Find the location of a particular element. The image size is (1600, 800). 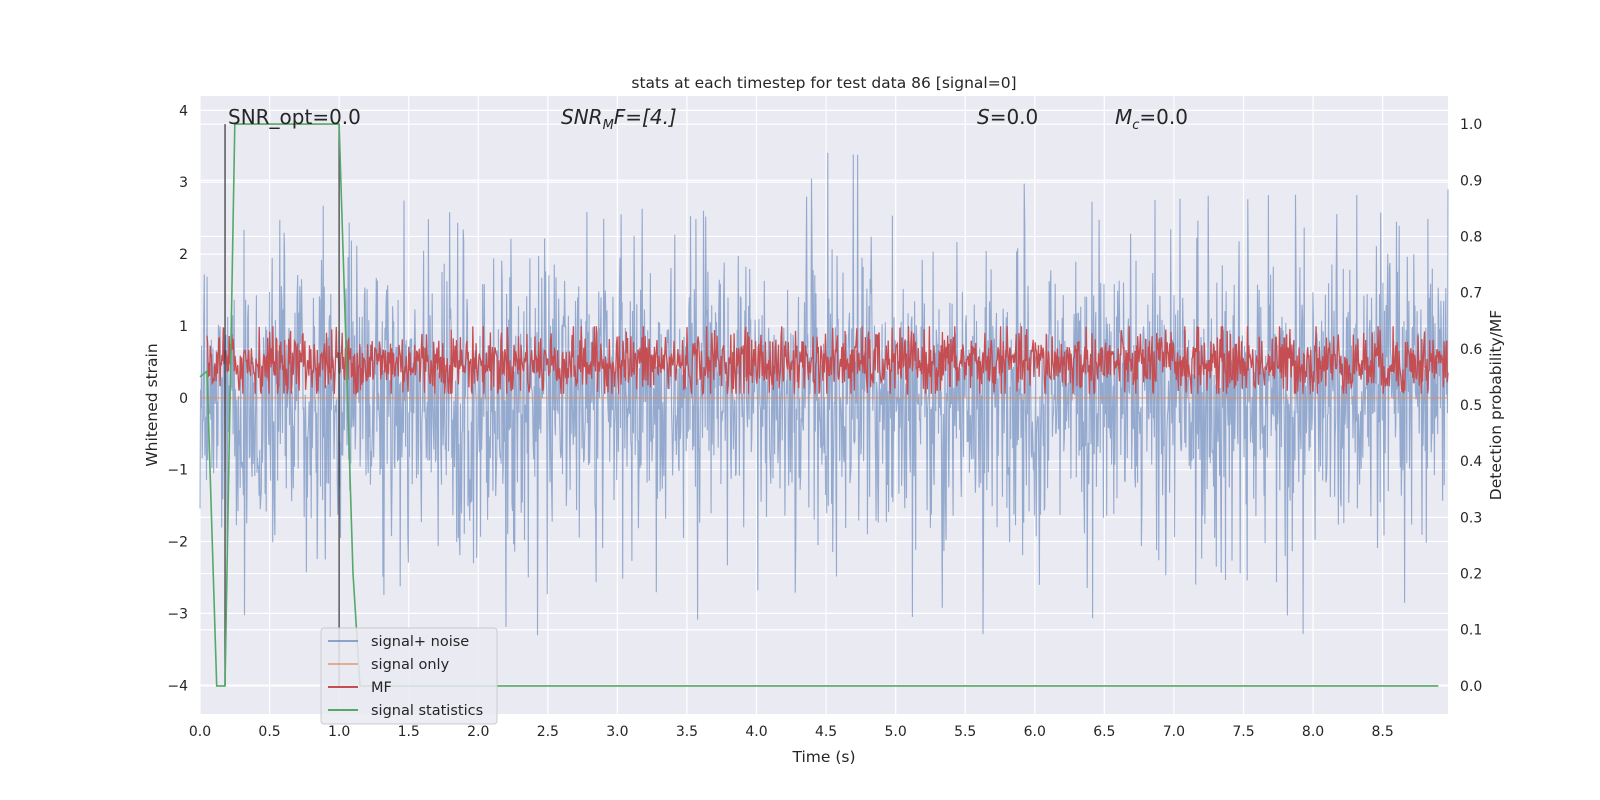

mf-line is located at coordinates (827, 361).